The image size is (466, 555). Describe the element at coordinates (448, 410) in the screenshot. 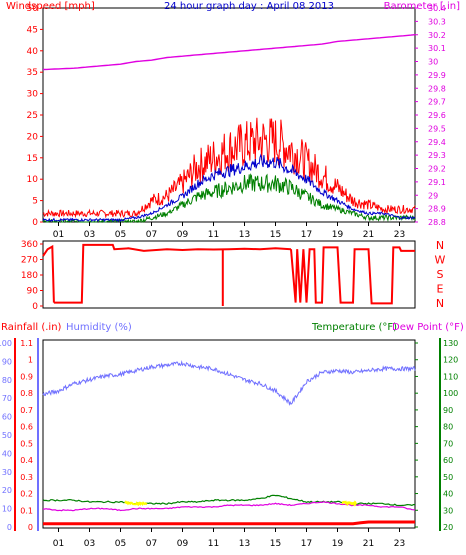

I see `temperature-tick-label: 90` at that location.